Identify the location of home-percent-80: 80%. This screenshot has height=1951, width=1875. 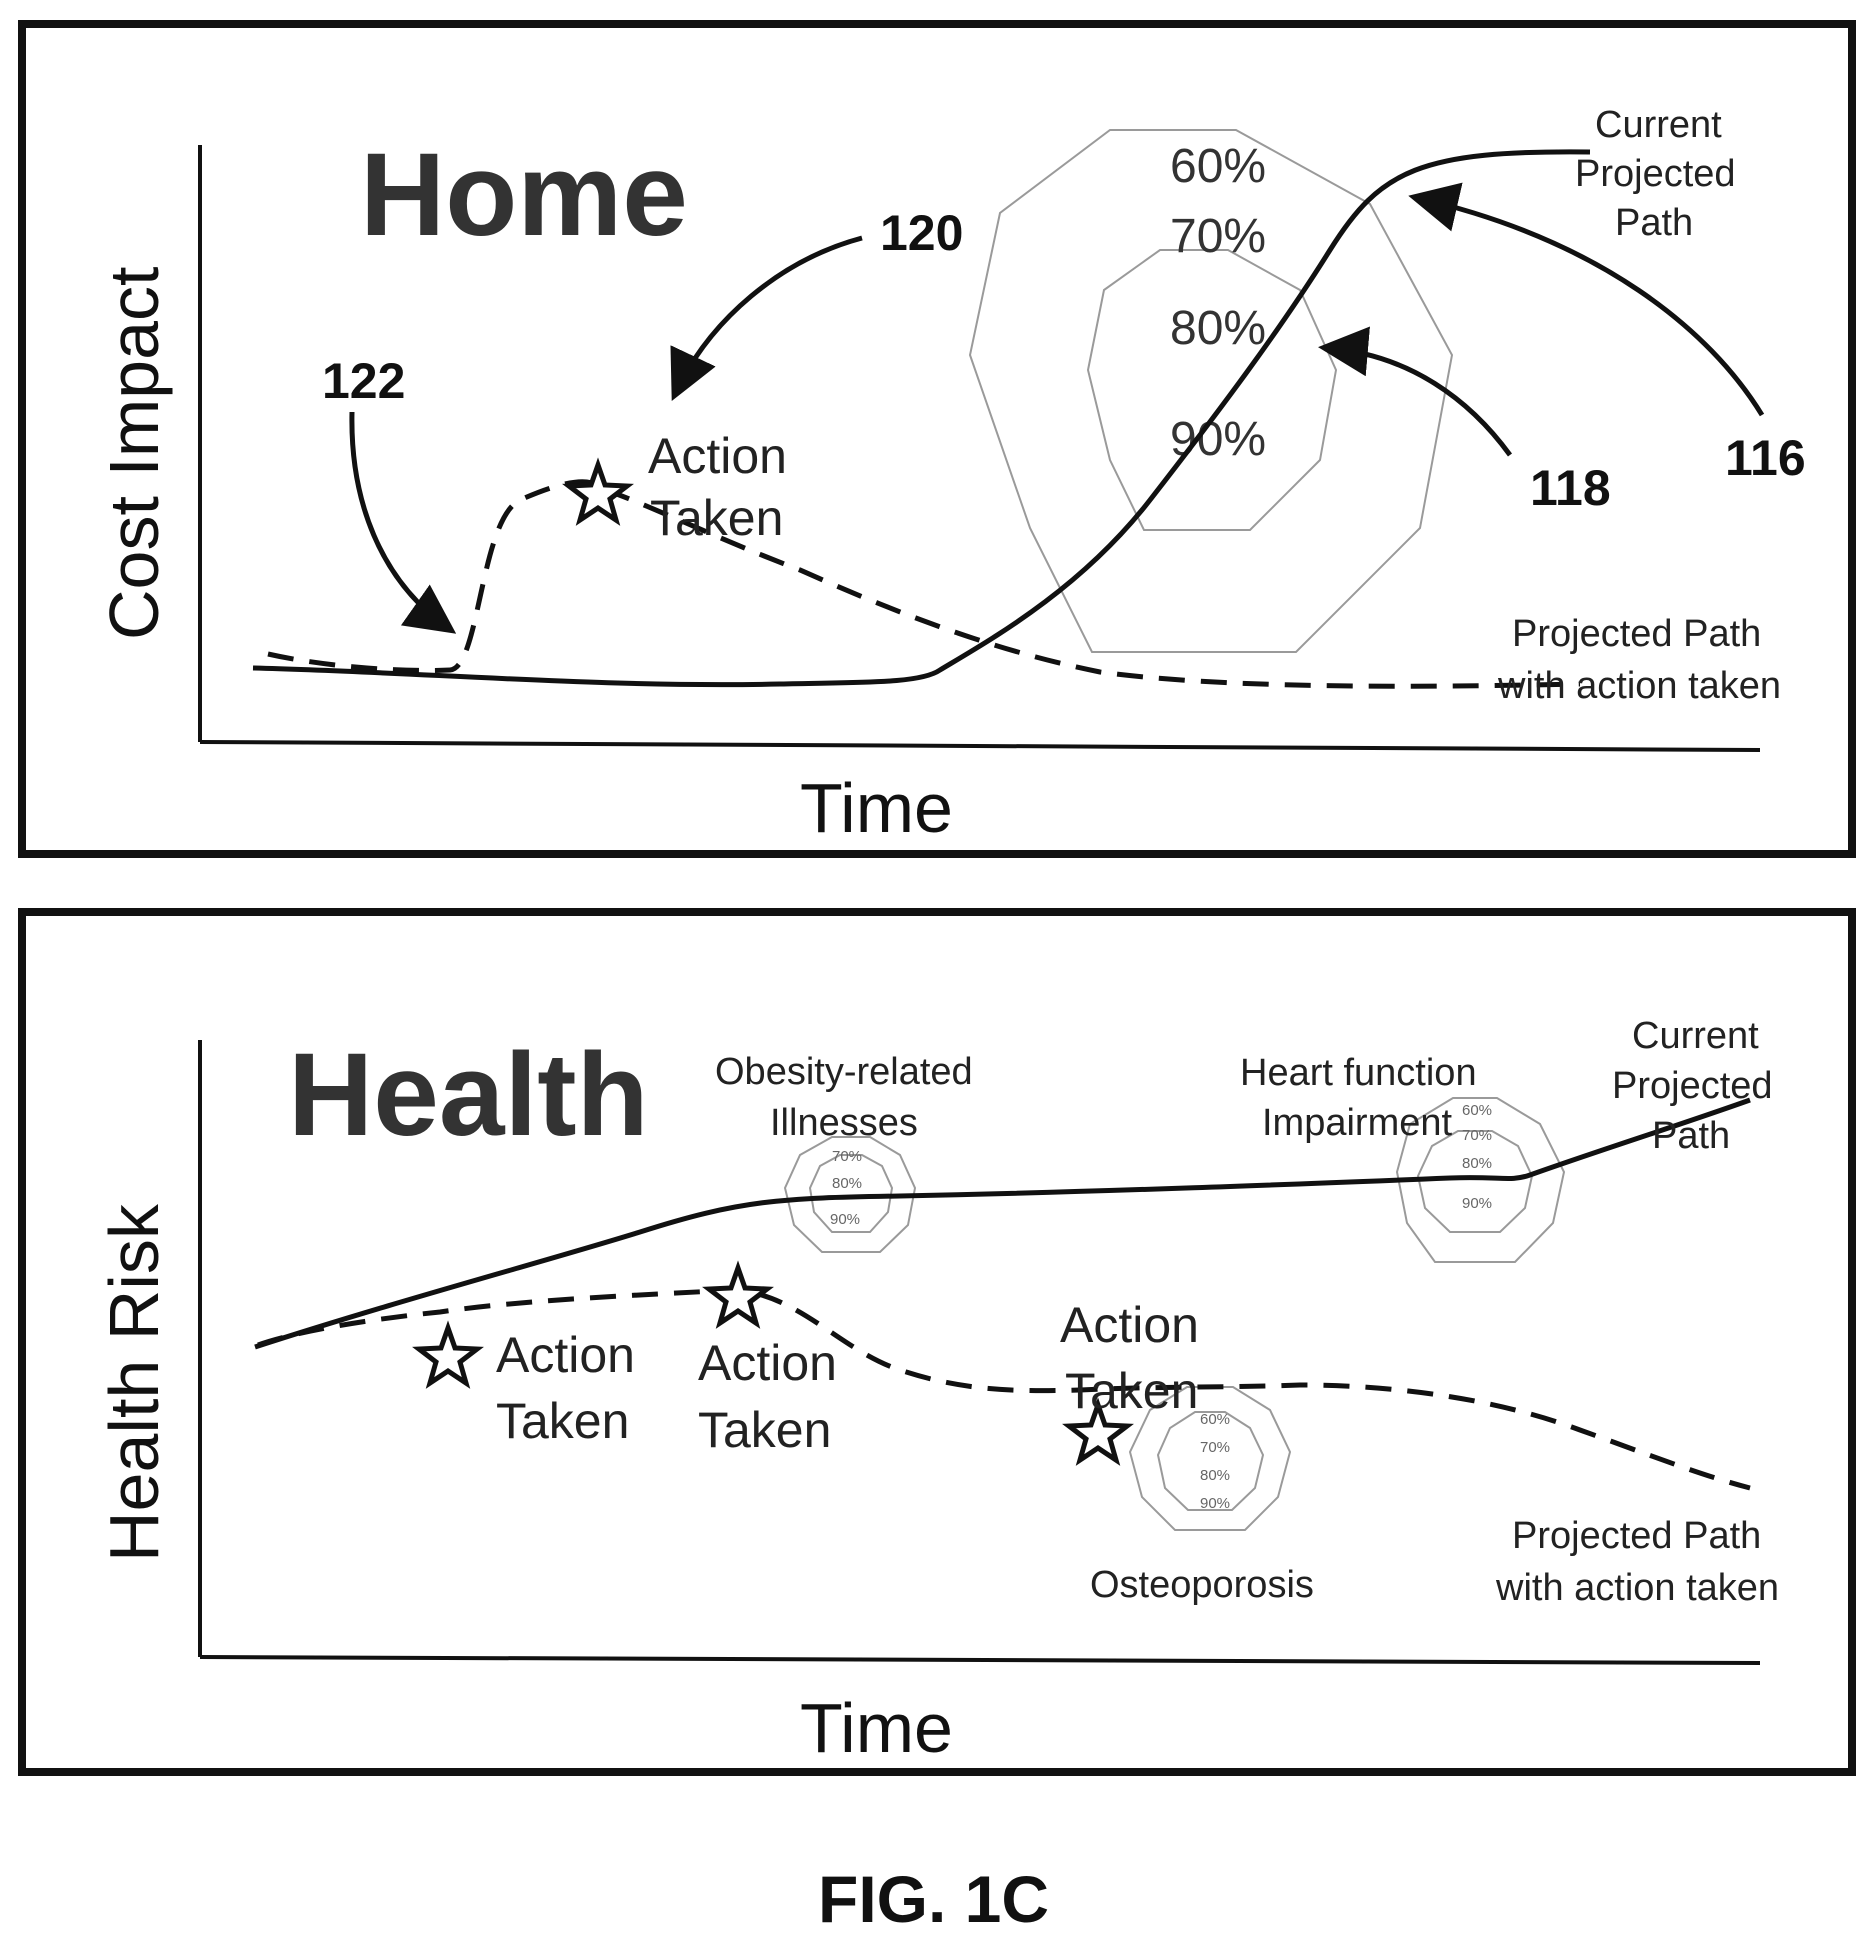
(1218, 328).